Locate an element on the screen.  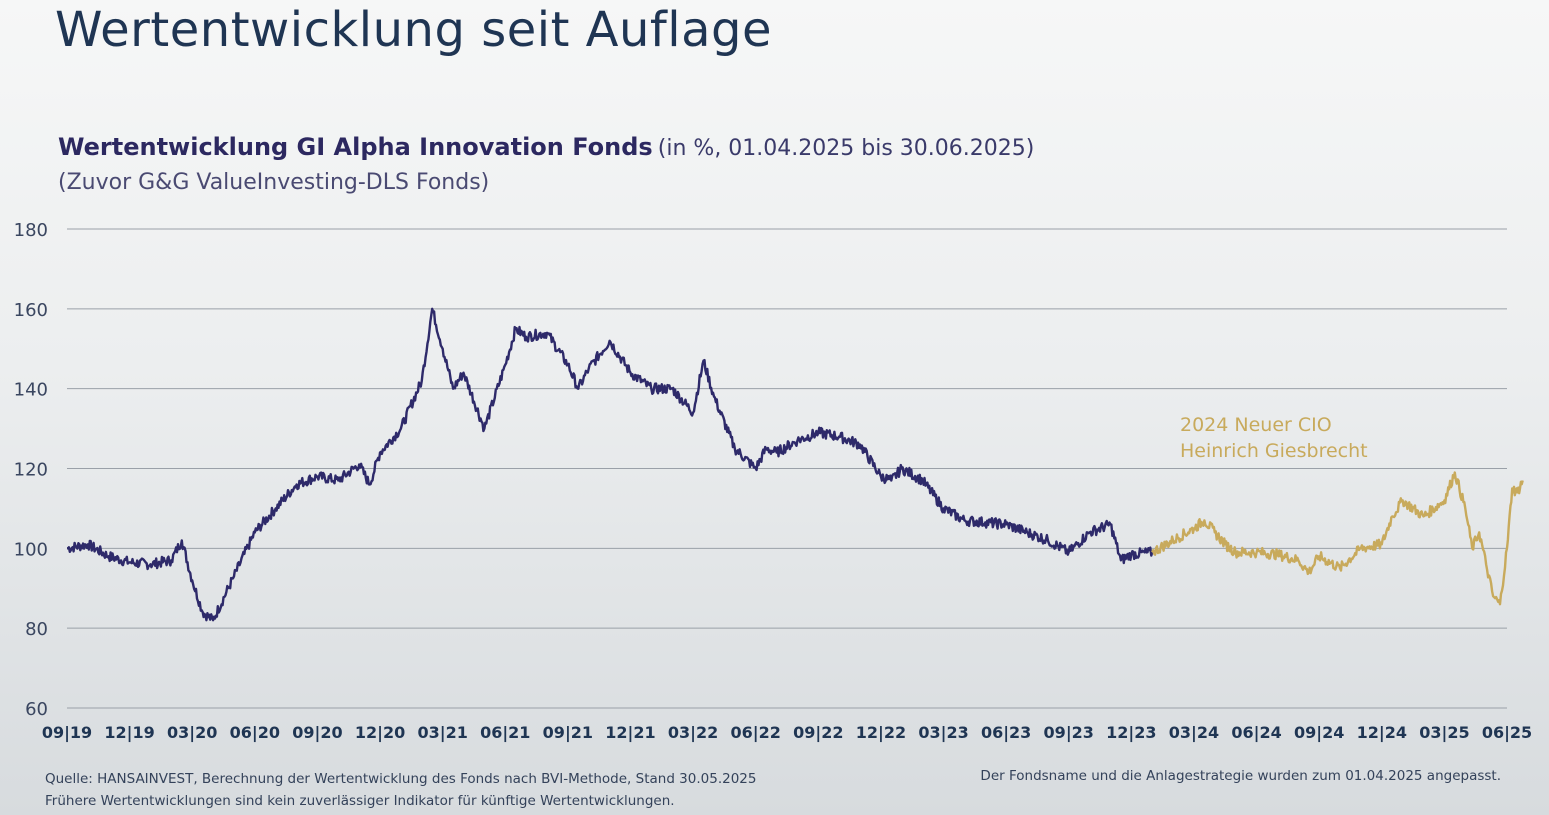
x-tick-label: 06|20 is located at coordinates (255, 733).